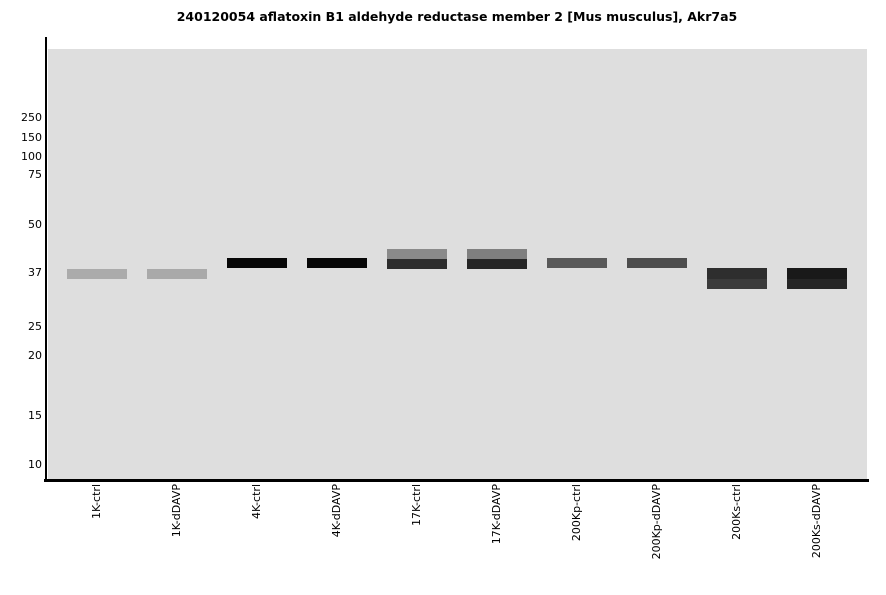  I want to click on y-axis-tick-labels: 250 150 100 75 50 37 25 20 15 10, so click(21, 297).